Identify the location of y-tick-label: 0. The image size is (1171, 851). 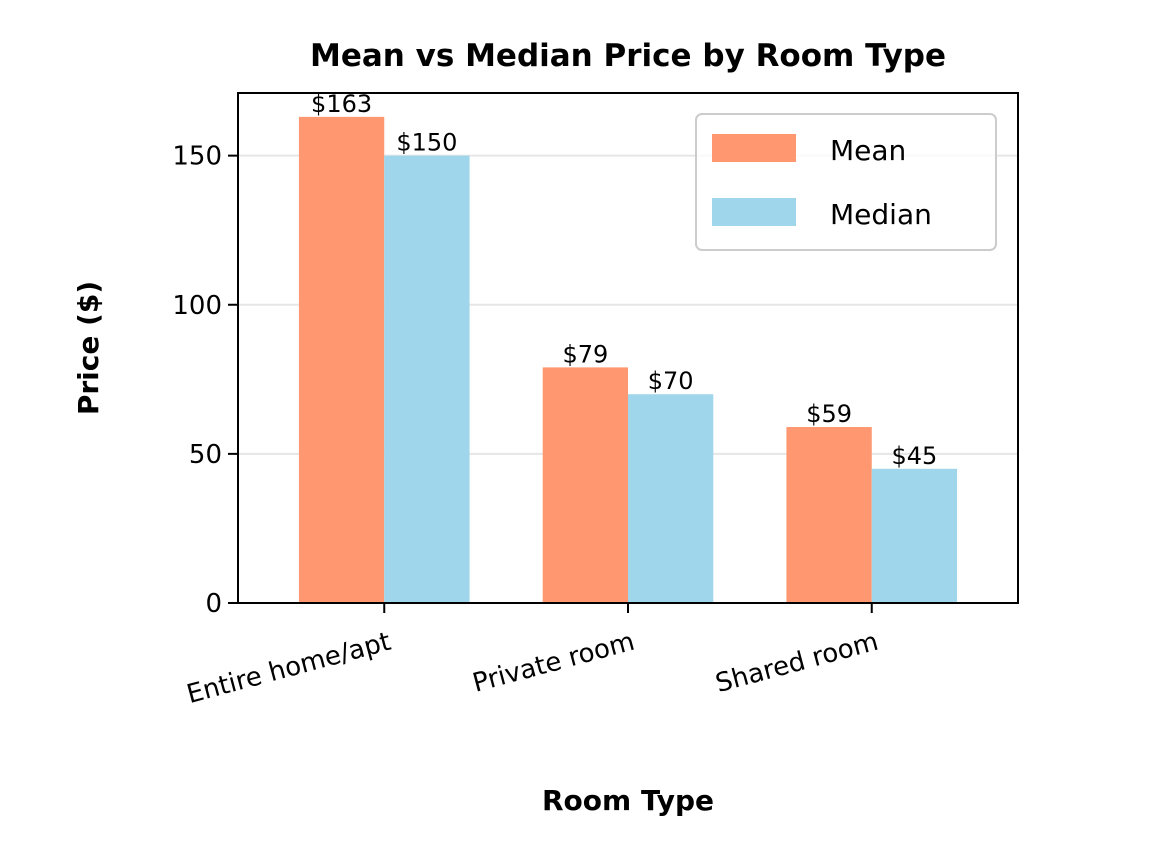
(213, 604).